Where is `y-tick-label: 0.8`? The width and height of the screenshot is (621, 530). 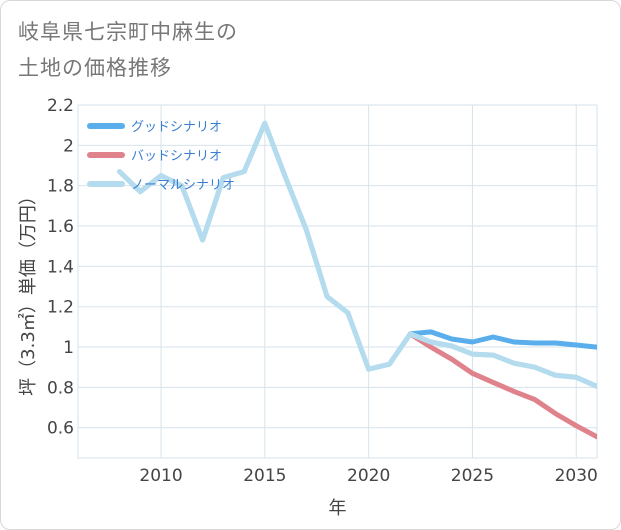 y-tick-label: 0.8 is located at coordinates (60, 388).